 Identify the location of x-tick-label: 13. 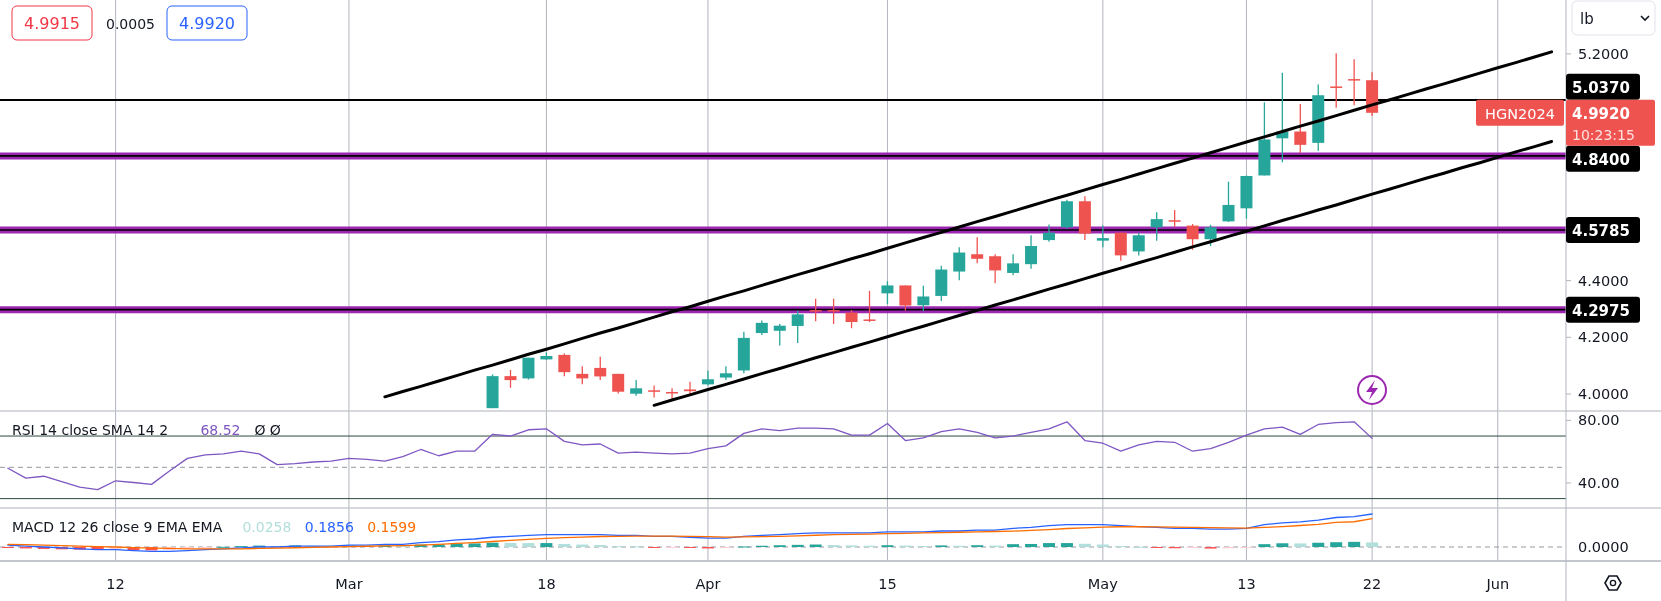
(1246, 584).